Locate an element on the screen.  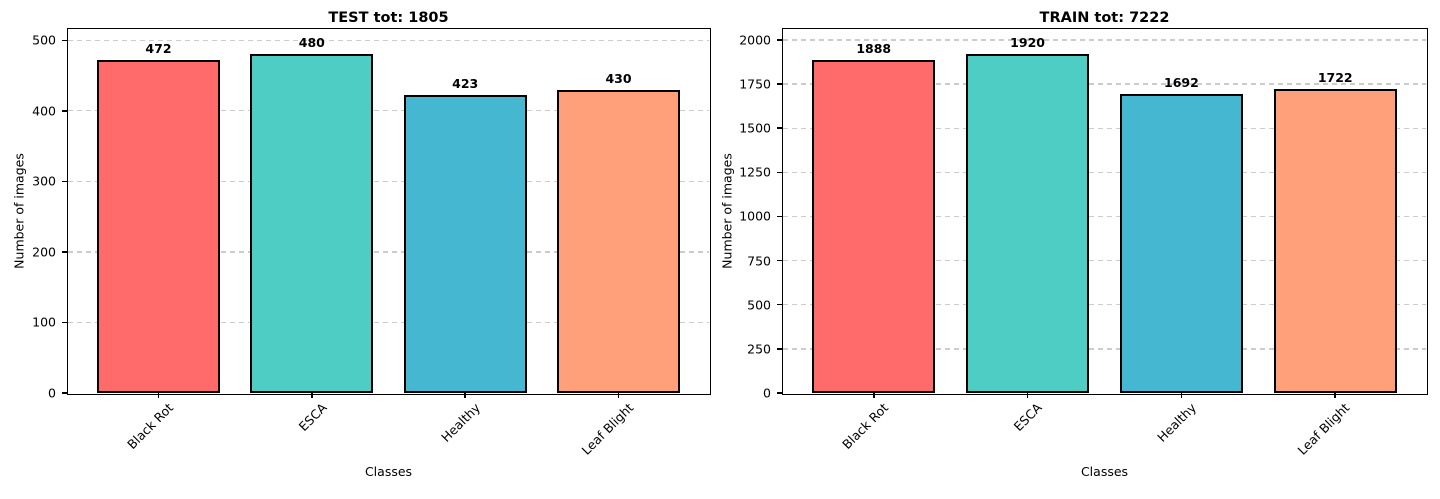
bar-value-label: 480 is located at coordinates (311, 43).